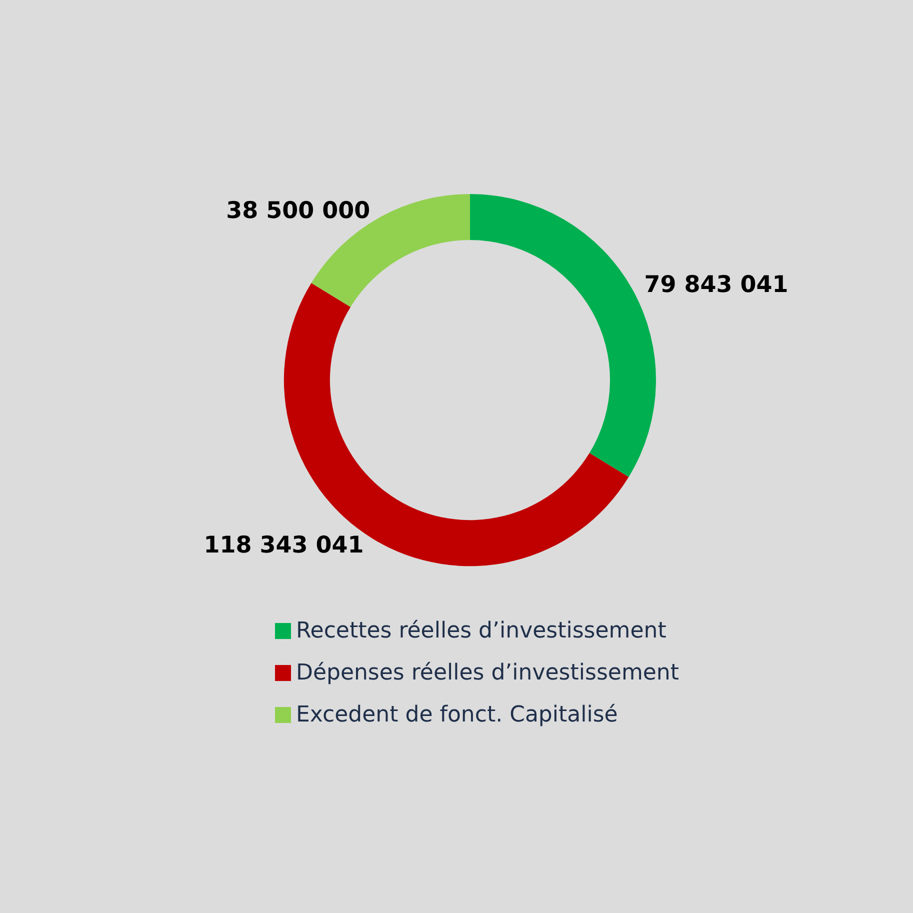 The image size is (913, 913). What do you see at coordinates (481, 631) in the screenshot?
I see `legend-label: Recettes réelles d’investissement` at bounding box center [481, 631].